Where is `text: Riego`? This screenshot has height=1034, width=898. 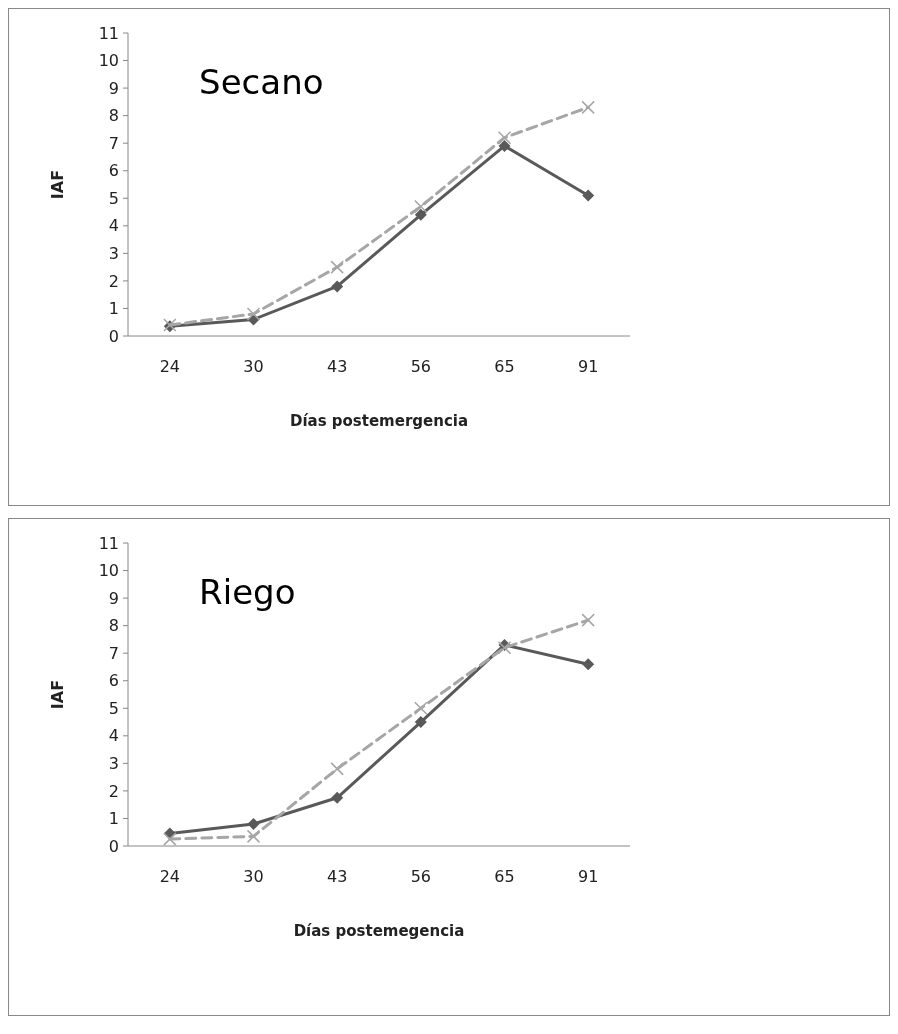
text: Riego is located at coordinates (247, 591).